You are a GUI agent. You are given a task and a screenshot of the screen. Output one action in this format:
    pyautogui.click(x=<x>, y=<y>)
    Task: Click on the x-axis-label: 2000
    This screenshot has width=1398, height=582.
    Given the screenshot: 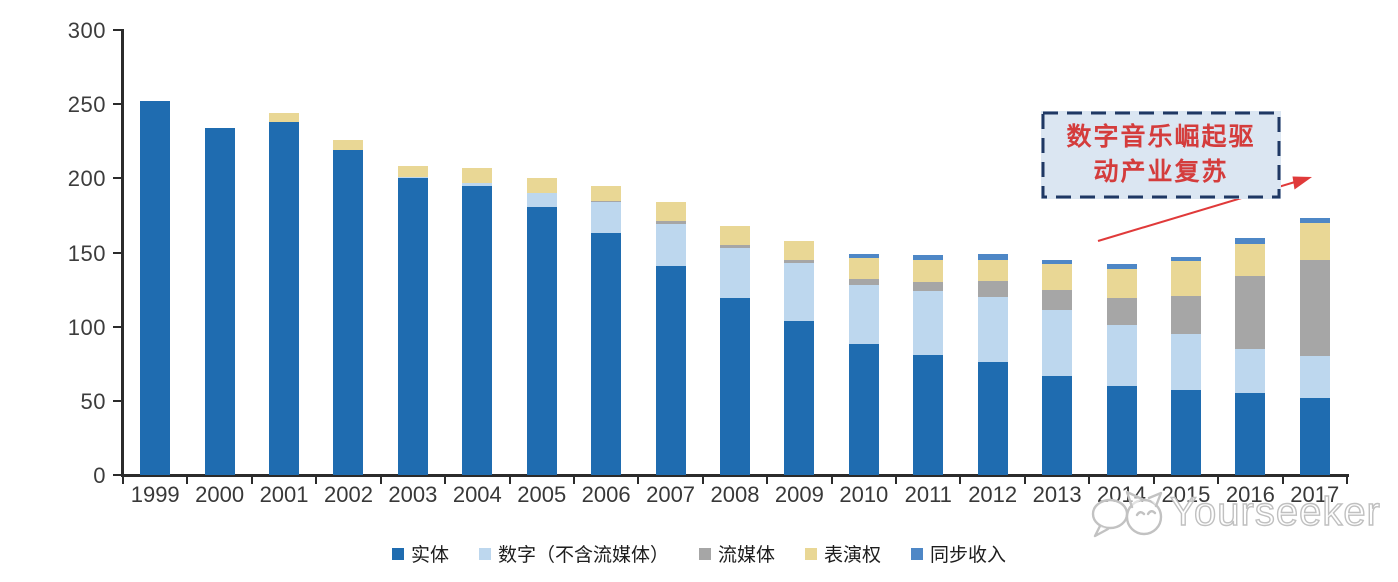 What is the action you would take?
    pyautogui.click(x=220, y=494)
    